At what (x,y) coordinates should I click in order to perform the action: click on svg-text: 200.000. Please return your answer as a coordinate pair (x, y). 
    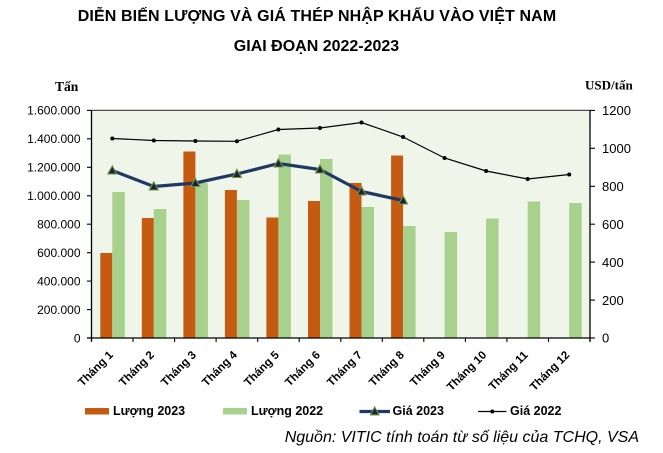
    Looking at the image, I should click on (59, 310).